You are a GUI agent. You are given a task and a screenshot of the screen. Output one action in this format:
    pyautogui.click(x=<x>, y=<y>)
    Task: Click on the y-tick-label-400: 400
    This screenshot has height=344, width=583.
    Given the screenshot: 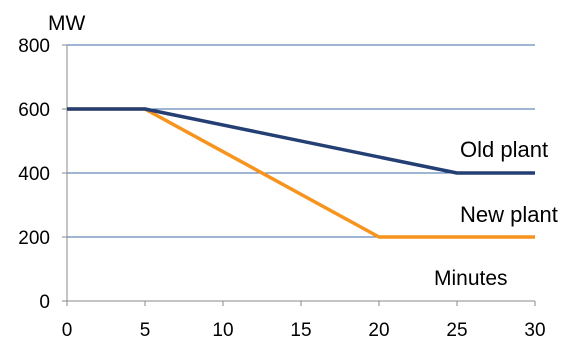 What is the action you would take?
    pyautogui.click(x=34, y=174)
    